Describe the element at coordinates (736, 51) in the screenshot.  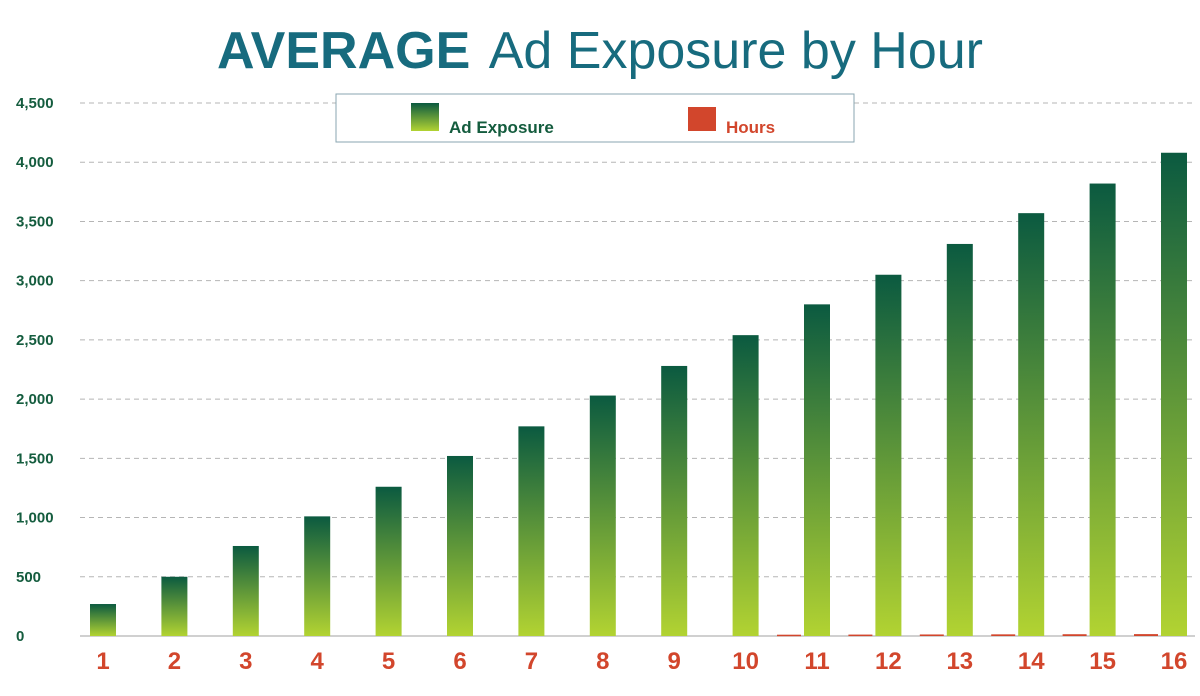
I see `chart-title-rest: Ad Exposure by Hour` at that location.